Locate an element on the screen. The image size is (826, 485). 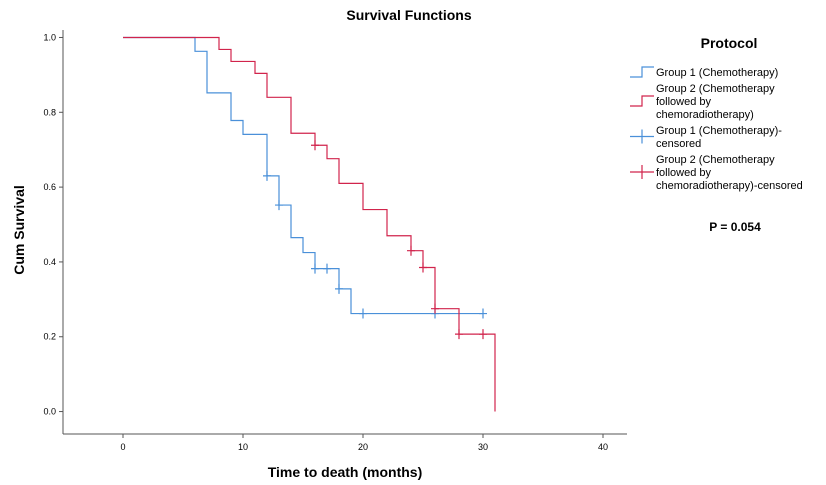
y-tick-label: 1.0 is located at coordinates (49, 37).